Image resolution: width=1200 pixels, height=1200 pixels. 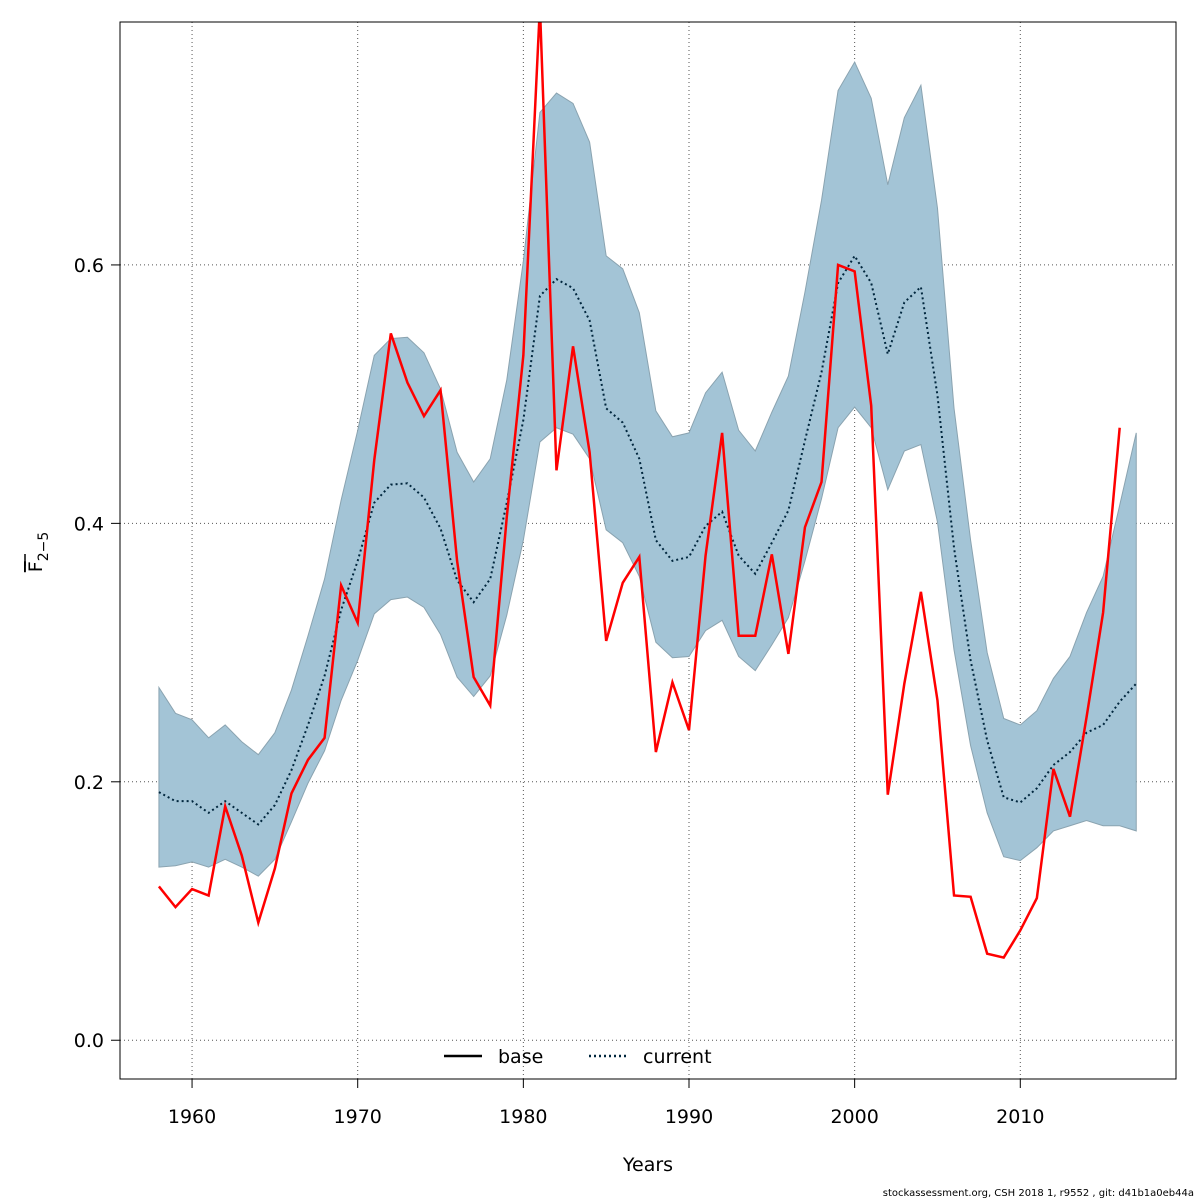 I want to click on x-tick-label: 1980, so click(x=523, y=1117).